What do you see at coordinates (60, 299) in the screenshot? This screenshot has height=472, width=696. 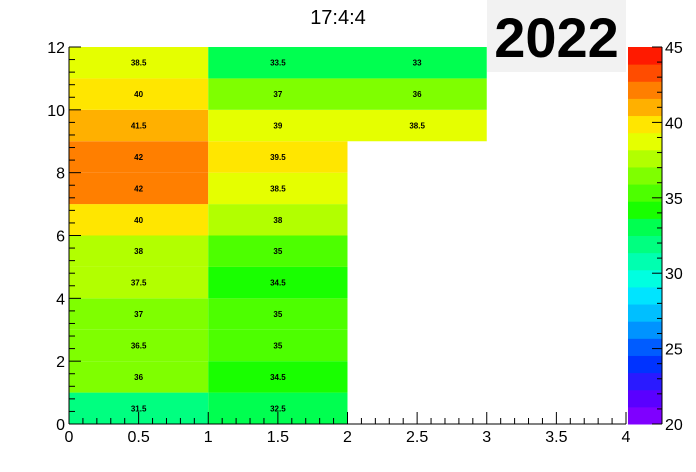 I see `y-tick-label: 4` at bounding box center [60, 299].